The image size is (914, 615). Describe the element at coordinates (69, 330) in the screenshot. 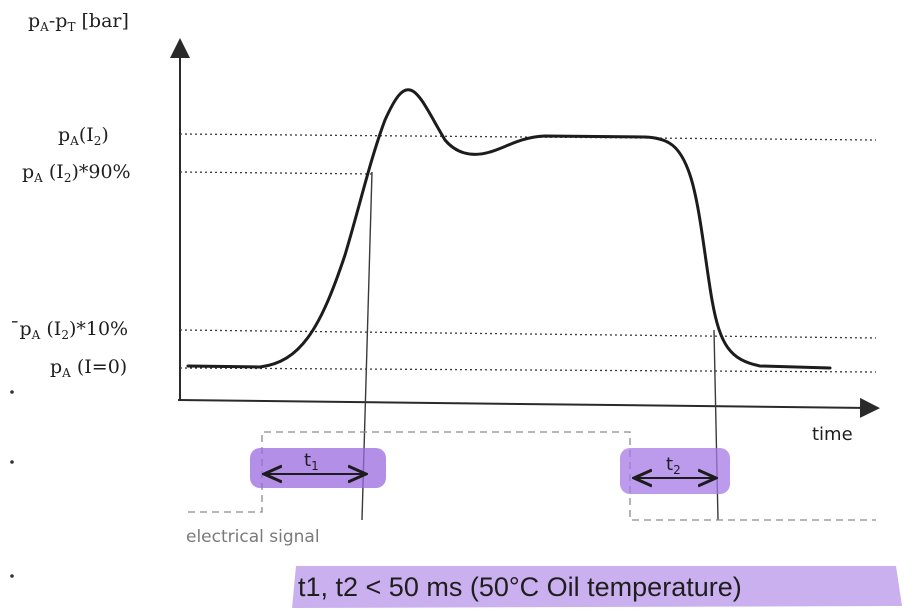

I see `level-label-pa-i2-10: ˉpA (I2)*10%` at that location.